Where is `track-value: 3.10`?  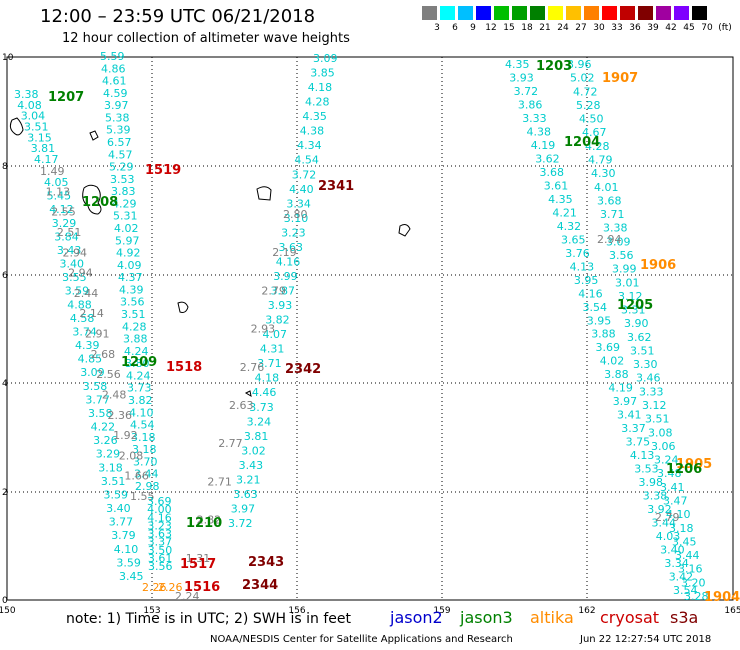 track-value: 3.10 is located at coordinates (296, 218).